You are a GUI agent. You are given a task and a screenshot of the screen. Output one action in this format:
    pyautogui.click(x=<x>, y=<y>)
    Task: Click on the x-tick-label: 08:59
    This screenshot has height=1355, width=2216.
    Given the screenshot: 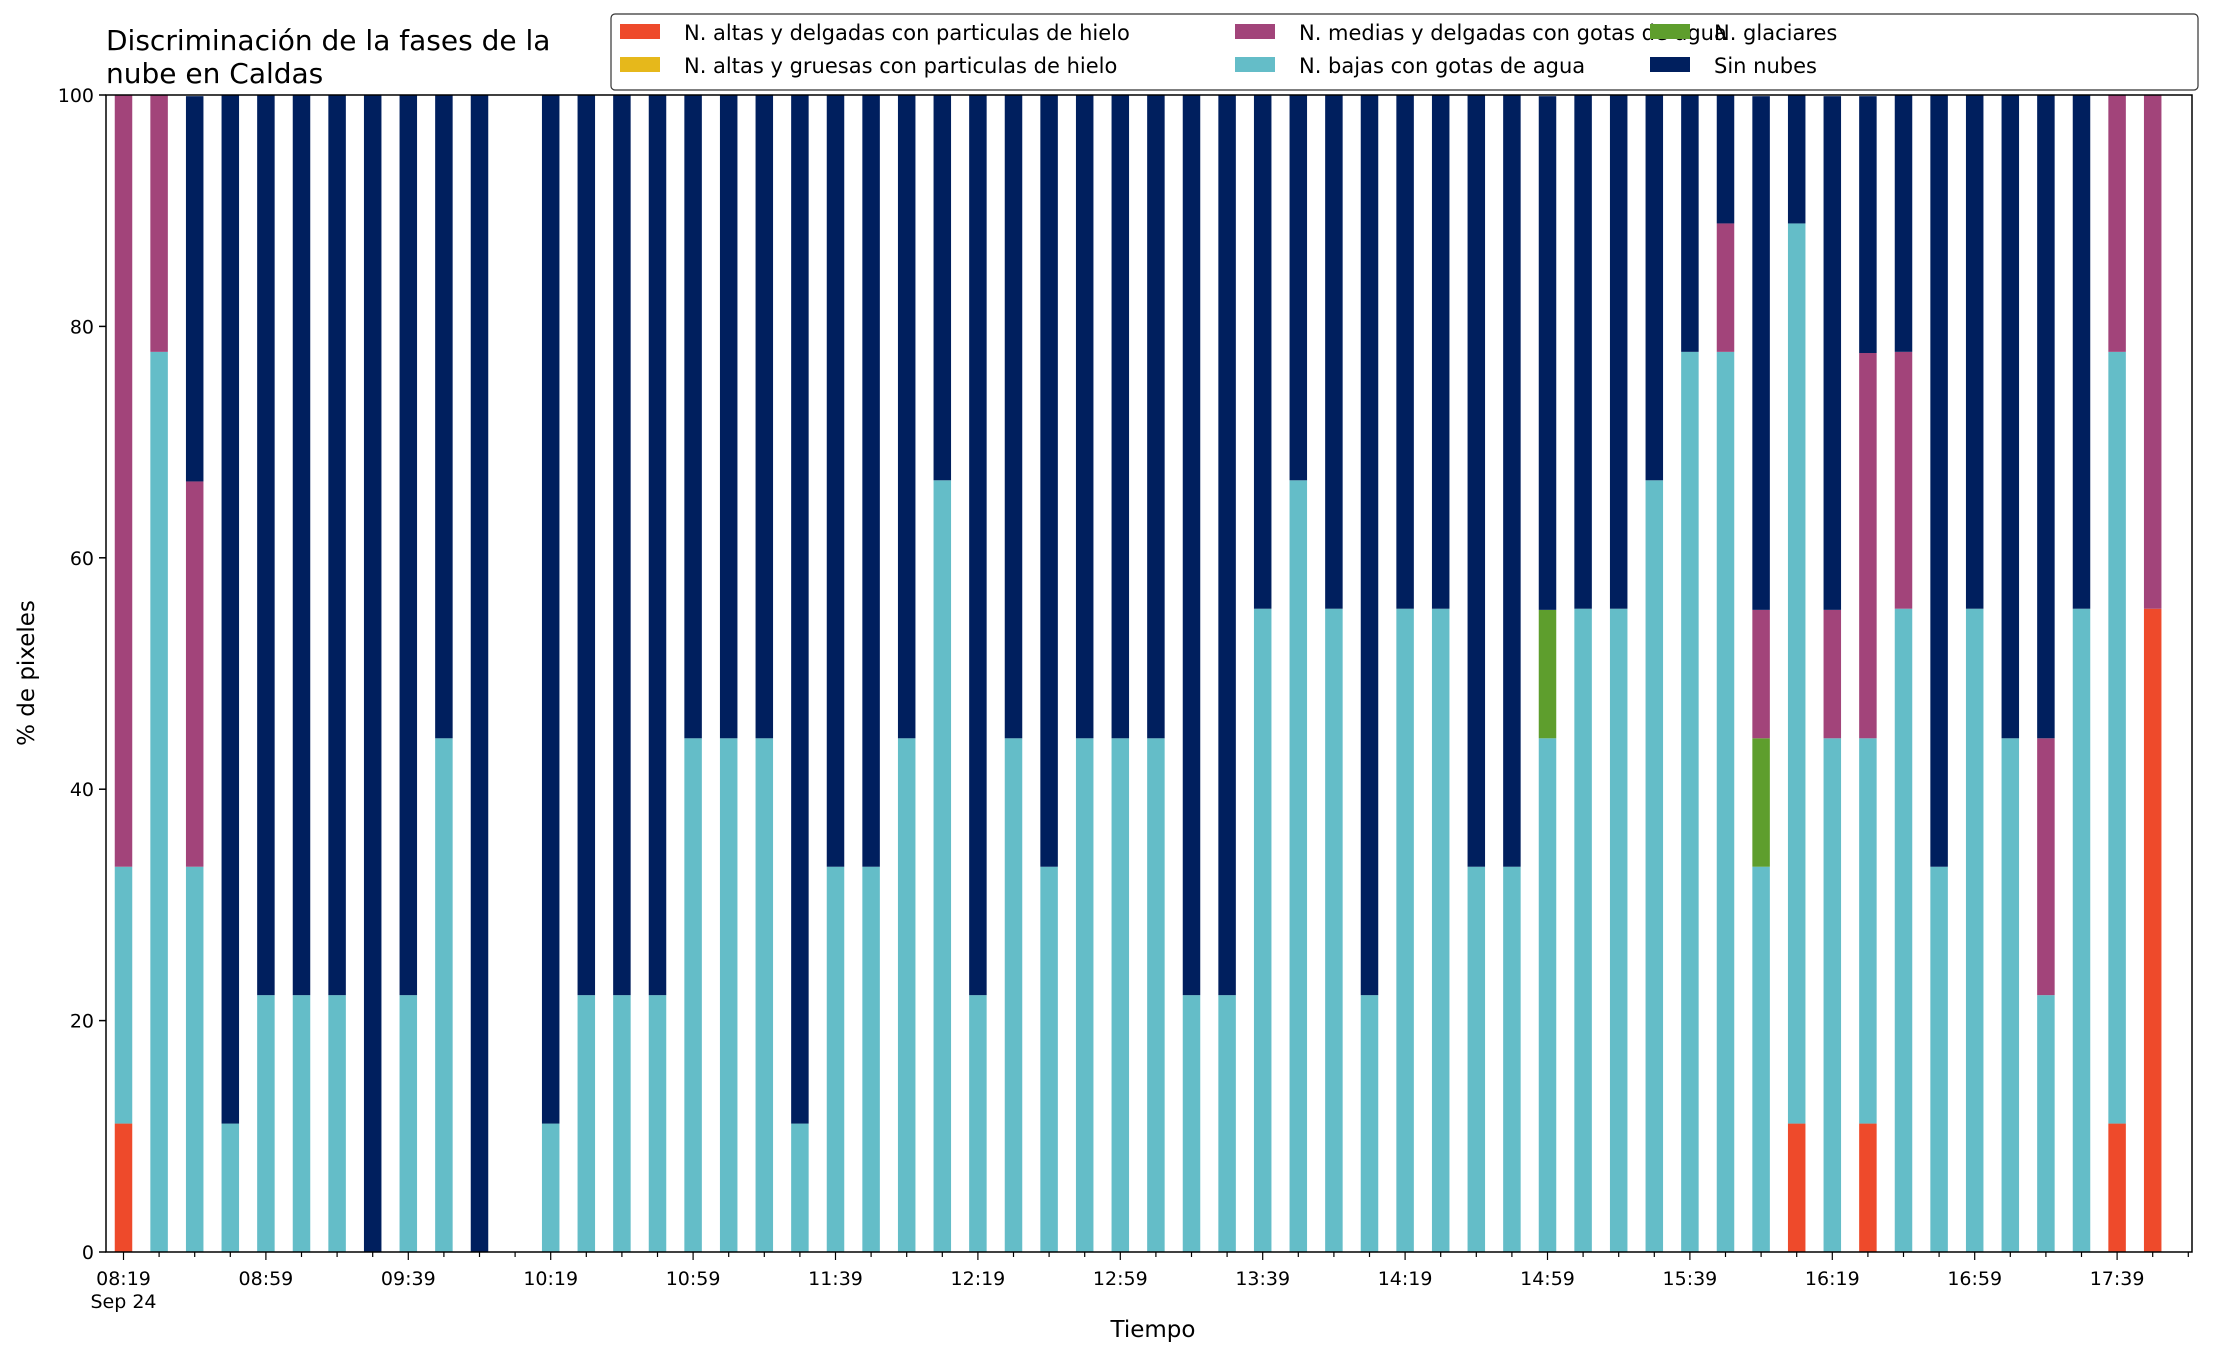 What is the action you would take?
    pyautogui.click(x=266, y=1279)
    